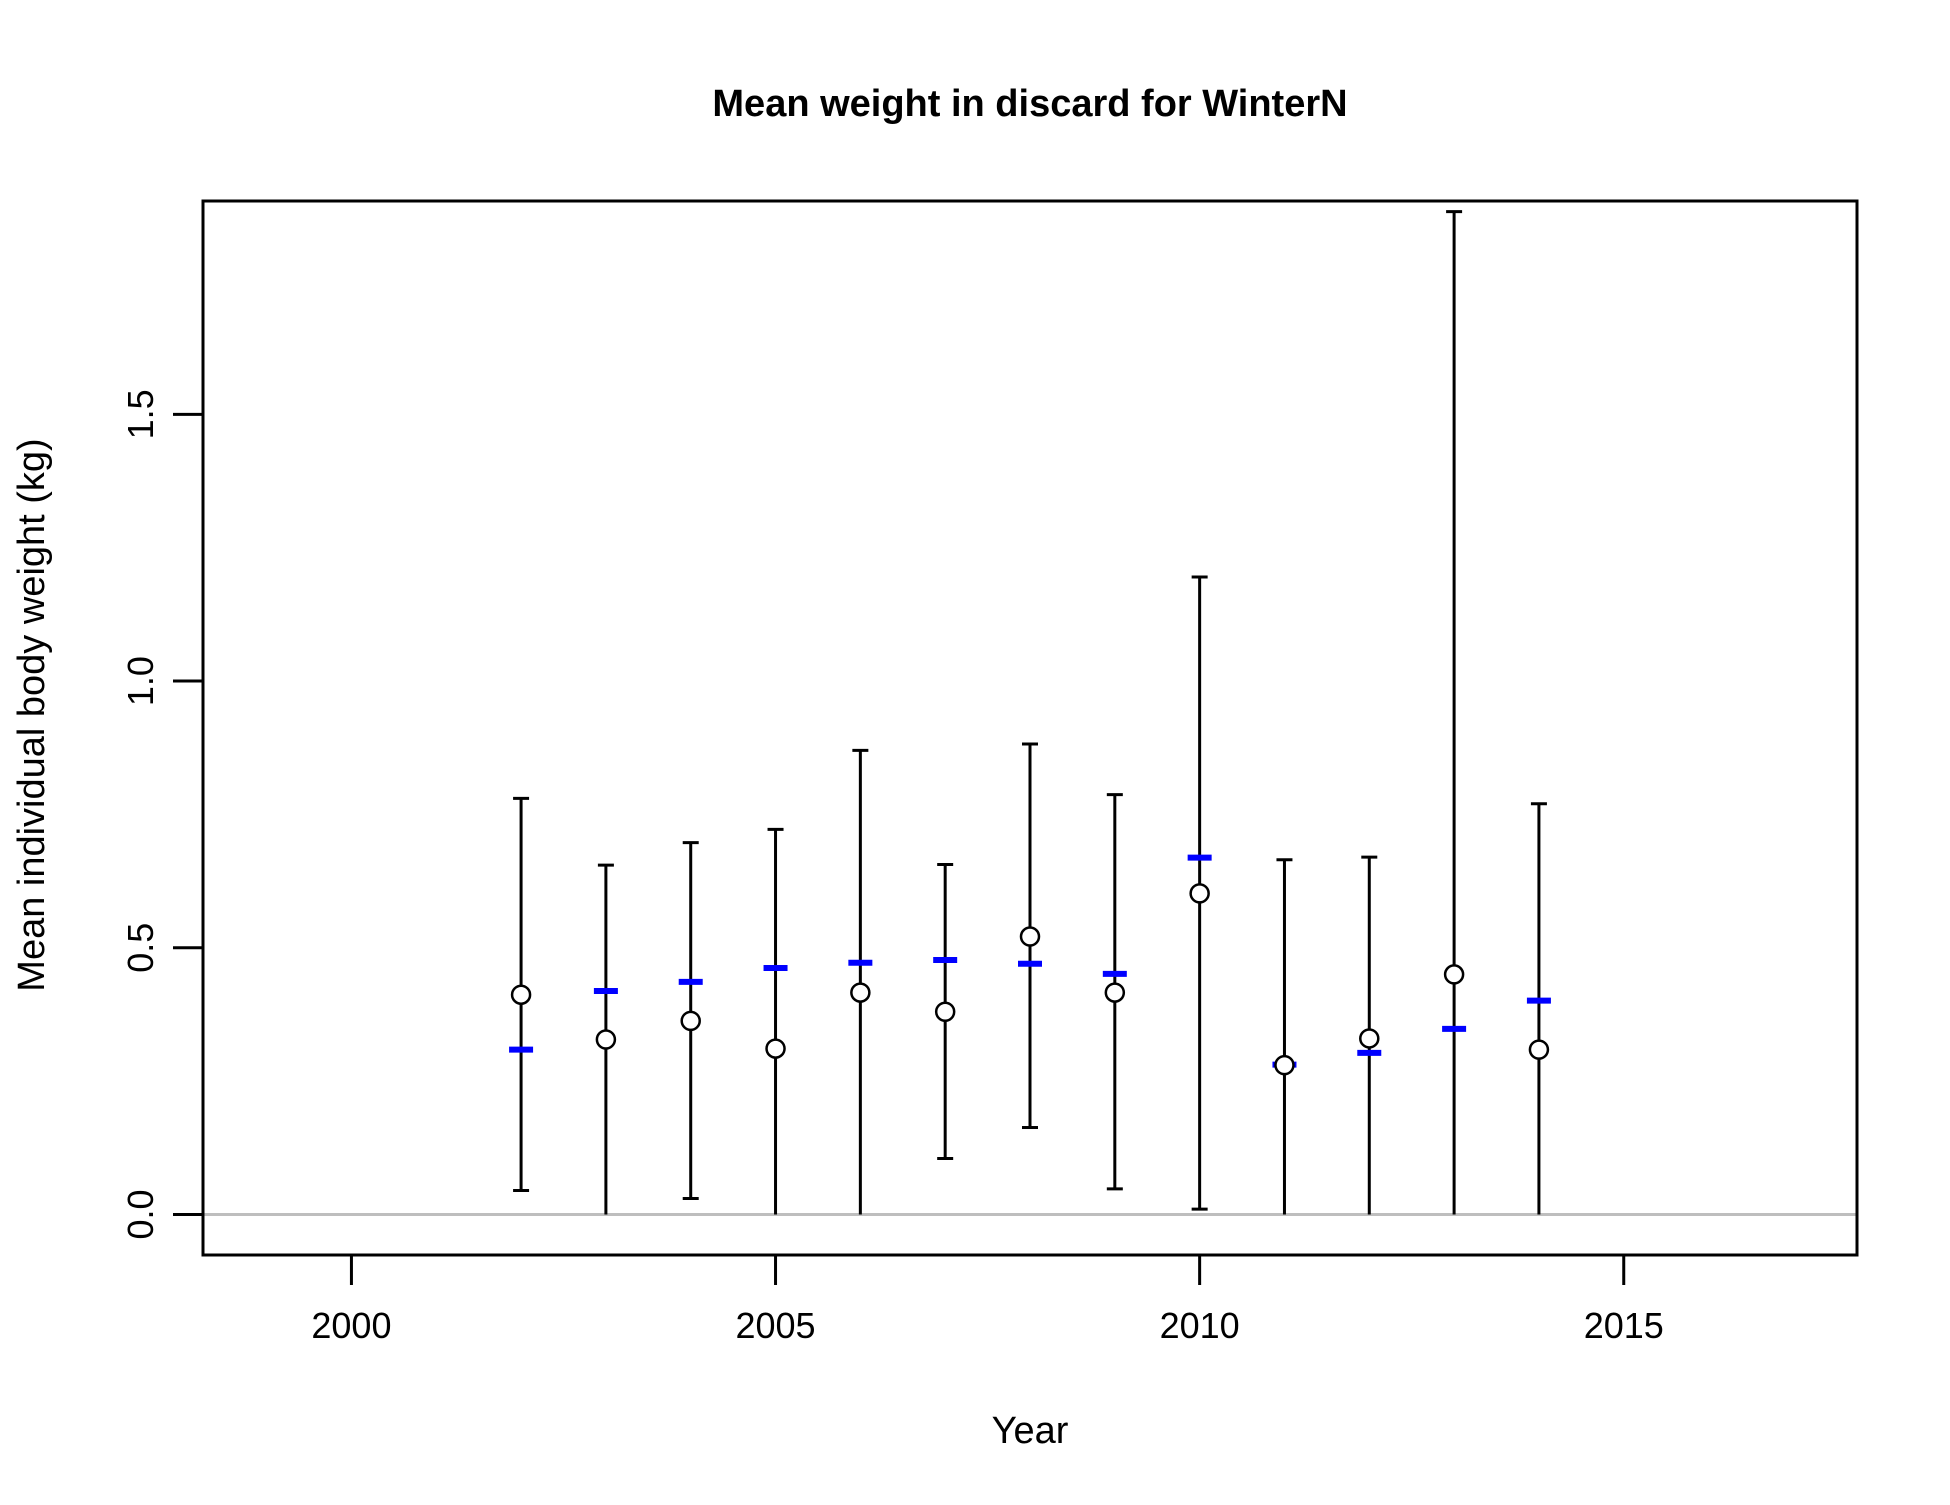 Image resolution: width=1950 pixels, height=1505 pixels. I want to click on x-axis: 2000 2005 2010 2015, so click(987, 1300).